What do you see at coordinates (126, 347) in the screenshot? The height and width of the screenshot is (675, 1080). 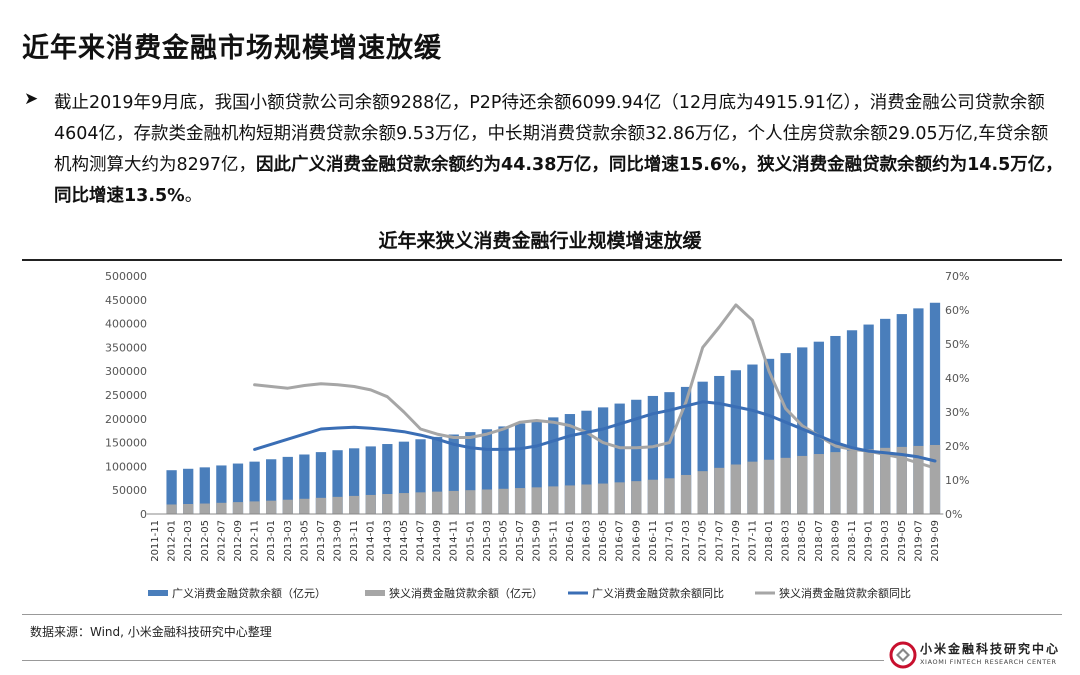 I see `left-axis-tick-label: 350000` at bounding box center [126, 347].